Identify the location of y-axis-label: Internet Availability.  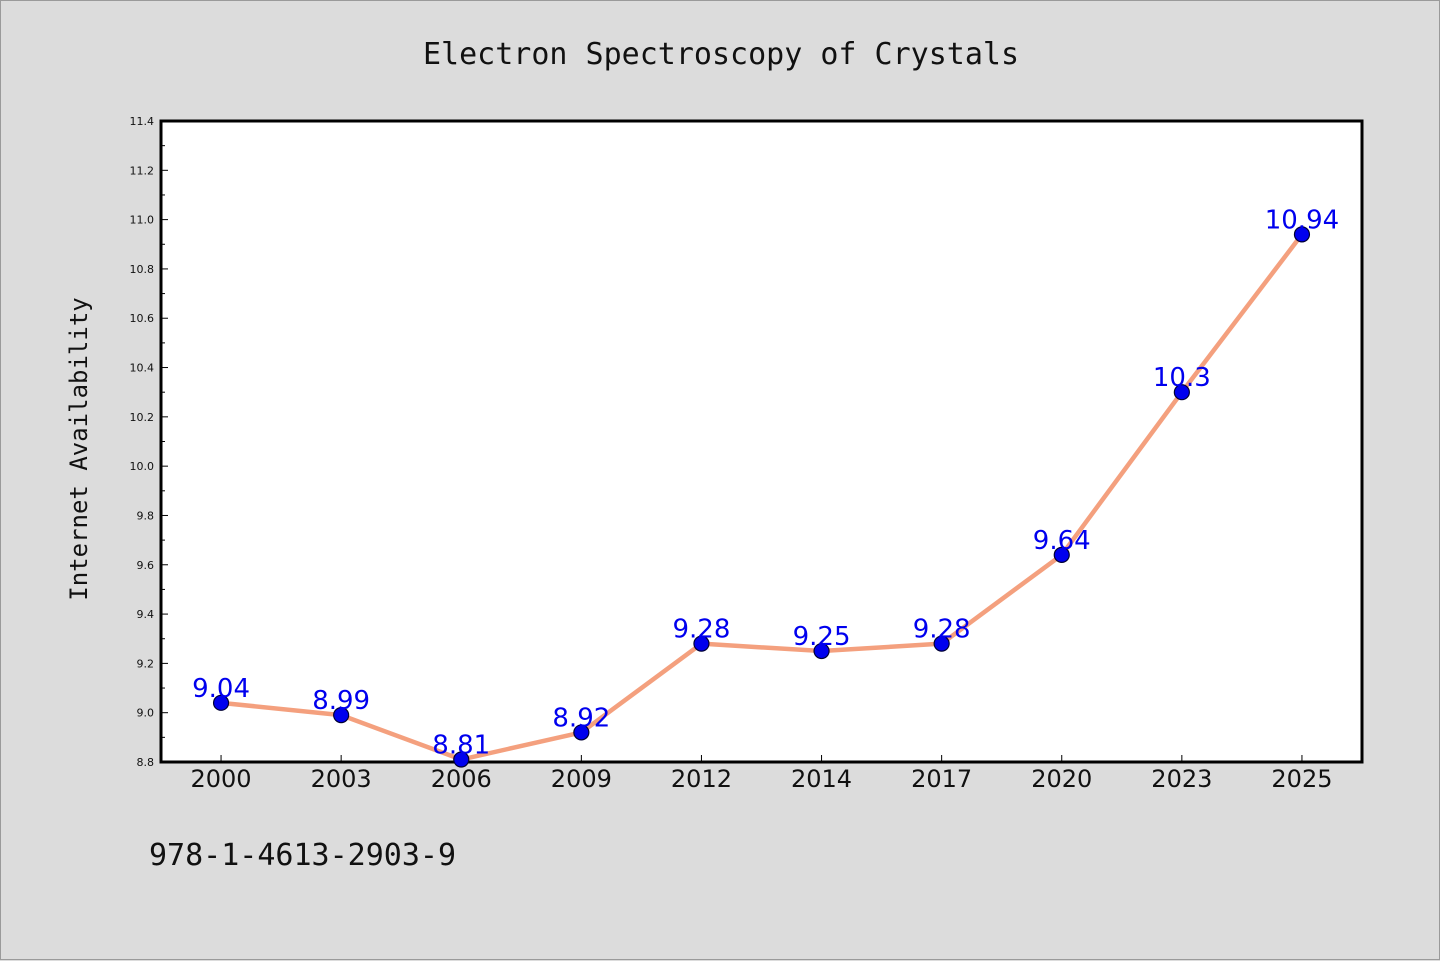
(79, 448).